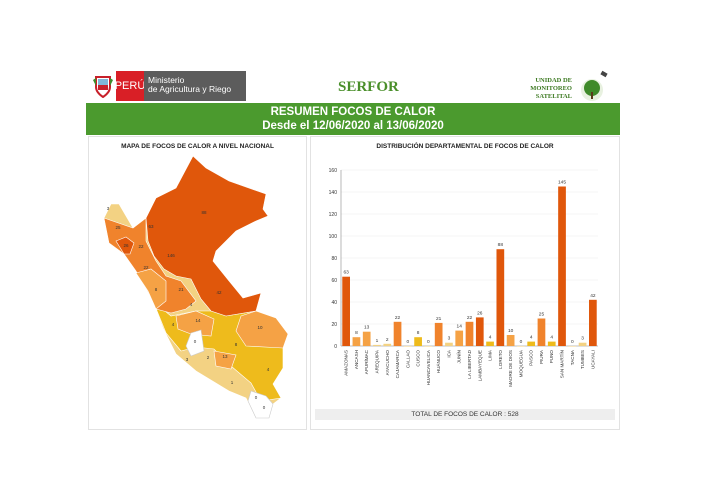 The image size is (702, 496). What do you see at coordinates (335, 347) in the screenshot?
I see `y-tick-label: 0` at bounding box center [335, 347].